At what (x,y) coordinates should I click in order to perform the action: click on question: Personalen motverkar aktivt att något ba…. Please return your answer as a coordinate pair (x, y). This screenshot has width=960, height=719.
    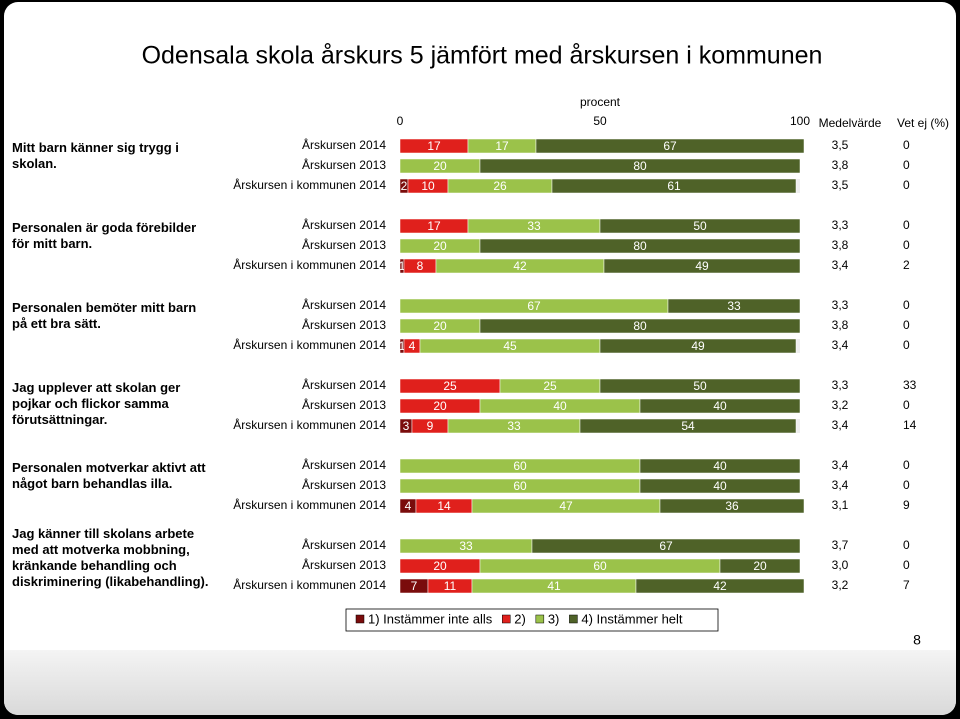
    Looking at the image, I should click on (109, 475).